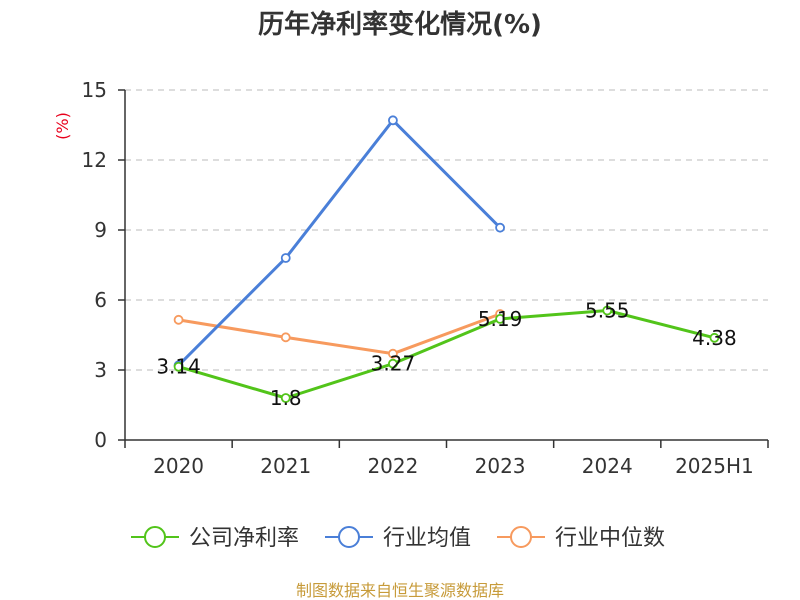 Image resolution: width=800 pixels, height=600 pixels. Describe the element at coordinates (714, 466) in the screenshot. I see `x-tick-label: 2025H1` at that location.